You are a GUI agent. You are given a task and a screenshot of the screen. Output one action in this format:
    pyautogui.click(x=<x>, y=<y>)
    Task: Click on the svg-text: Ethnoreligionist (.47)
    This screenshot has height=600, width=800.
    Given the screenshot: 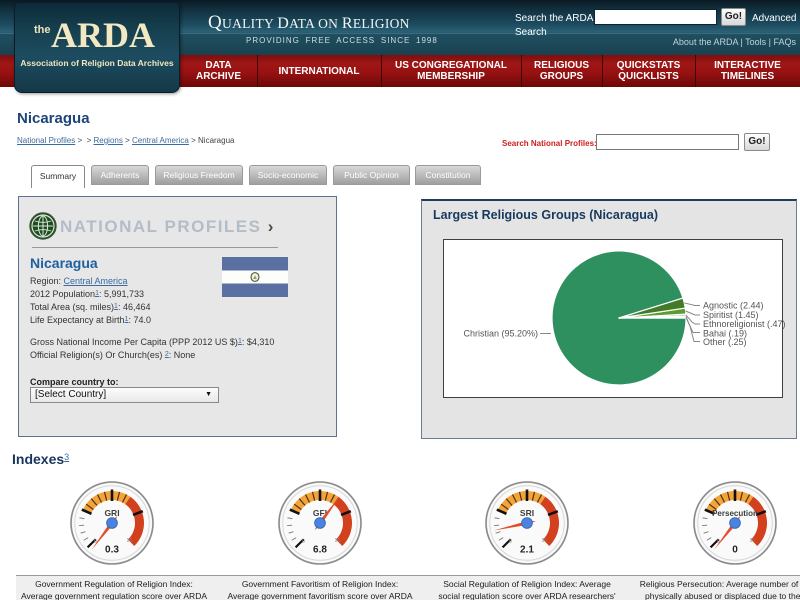 What is the action you would take?
    pyautogui.click(x=744, y=324)
    